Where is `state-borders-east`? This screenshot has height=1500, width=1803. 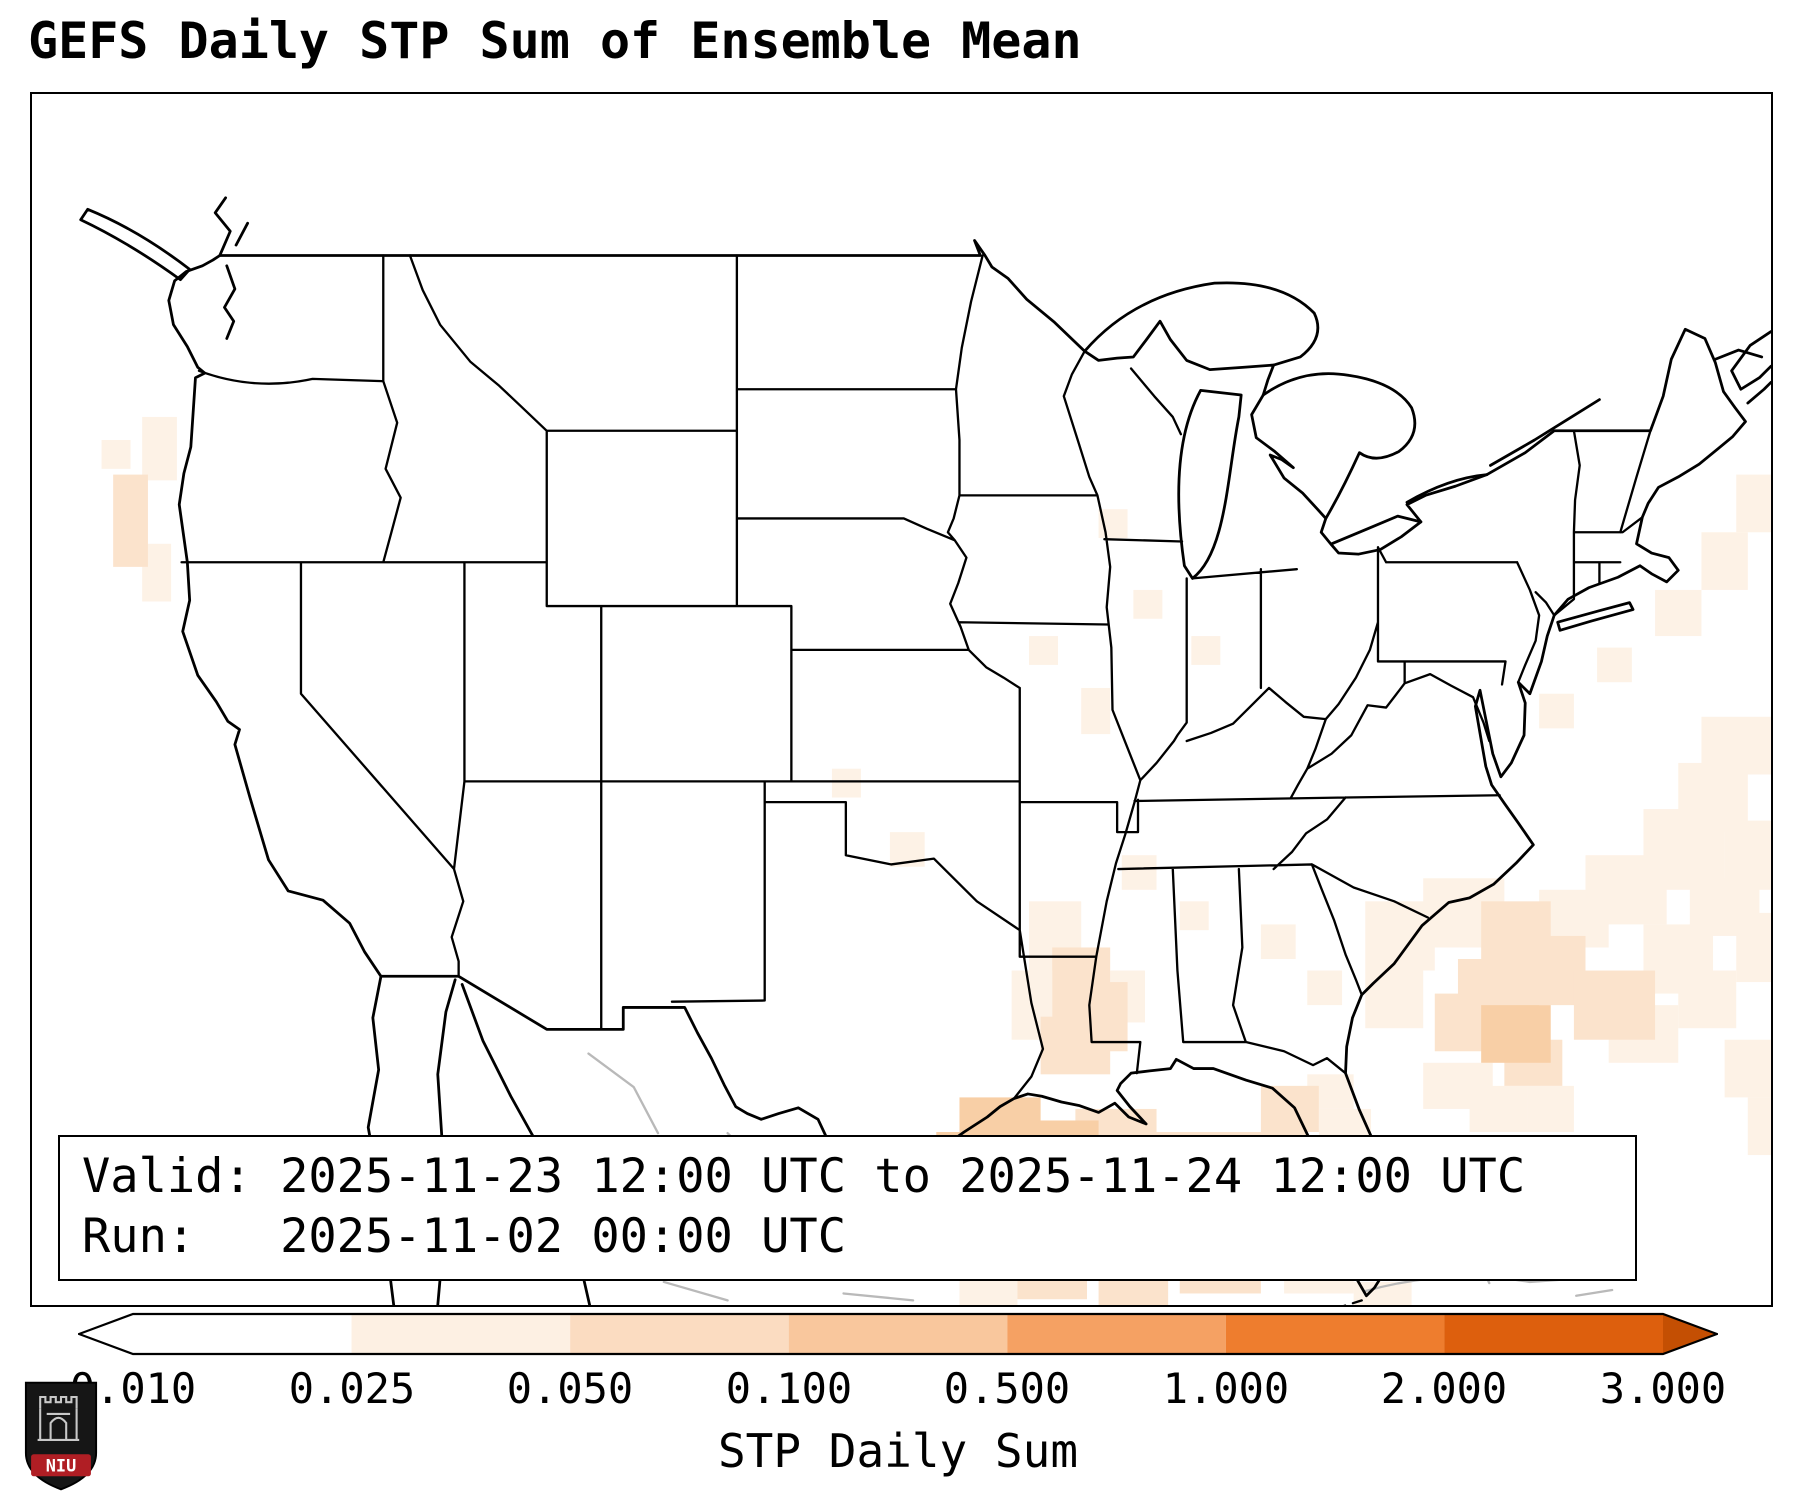 state-borders-east is located at coordinates (1384, 752).